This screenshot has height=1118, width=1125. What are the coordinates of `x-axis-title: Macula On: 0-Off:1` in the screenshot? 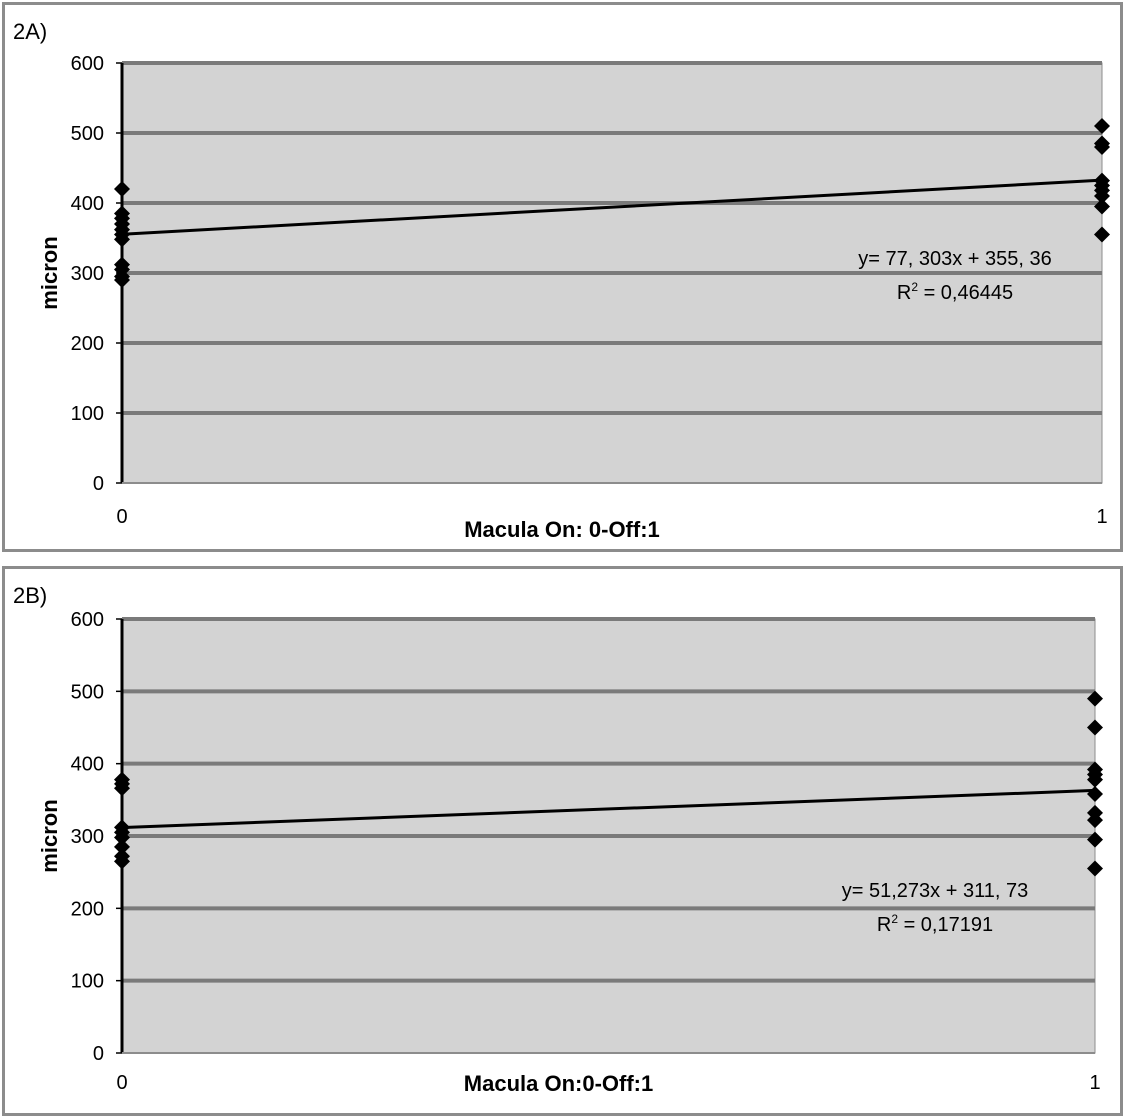 It's located at (562, 529).